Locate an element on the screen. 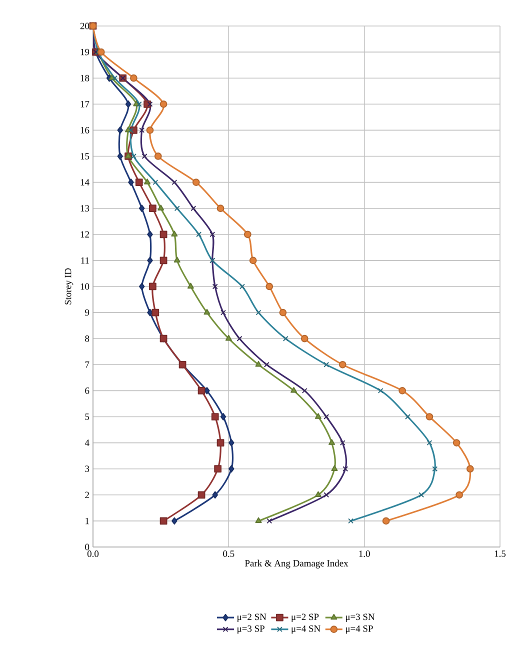 Image resolution: width=524 pixels, height=671 pixels. y-tick-label: 3 is located at coordinates (87, 469).